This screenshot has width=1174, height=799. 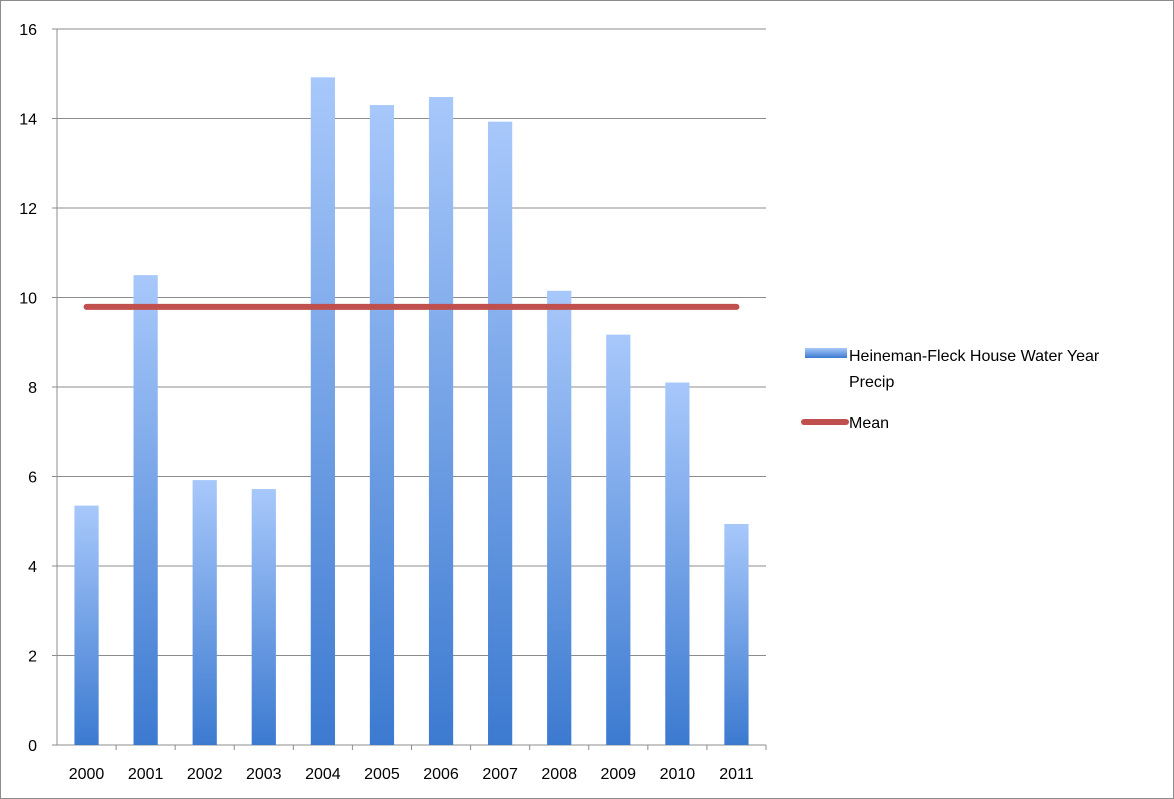 I want to click on bar-2002, so click(x=204, y=612).